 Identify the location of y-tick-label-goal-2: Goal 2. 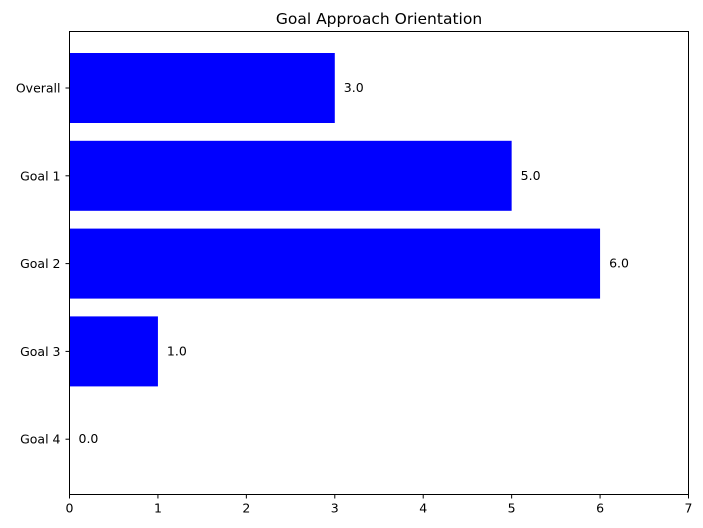
(40, 263).